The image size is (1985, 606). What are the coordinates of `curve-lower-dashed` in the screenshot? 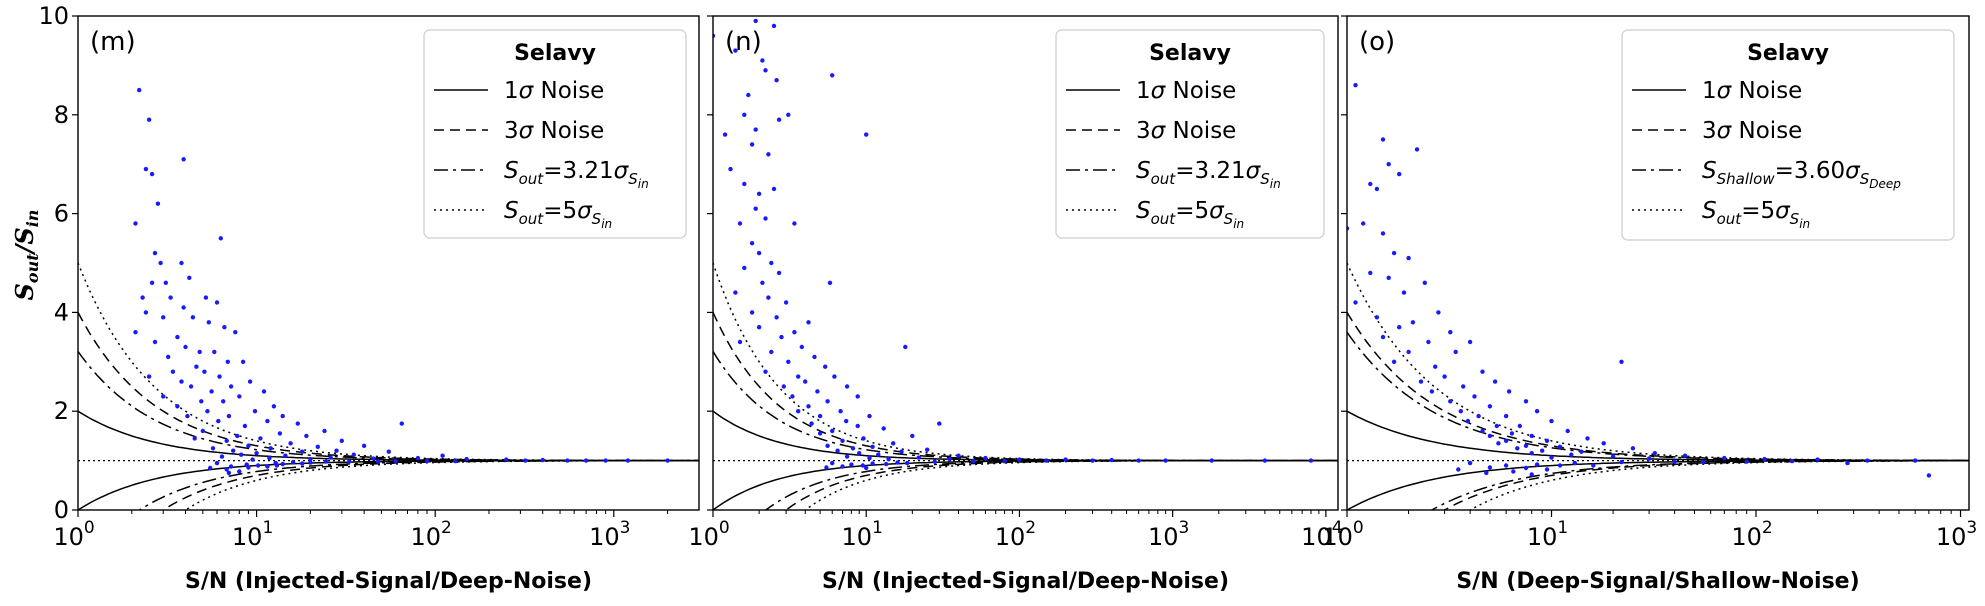 It's located at (1061, 484).